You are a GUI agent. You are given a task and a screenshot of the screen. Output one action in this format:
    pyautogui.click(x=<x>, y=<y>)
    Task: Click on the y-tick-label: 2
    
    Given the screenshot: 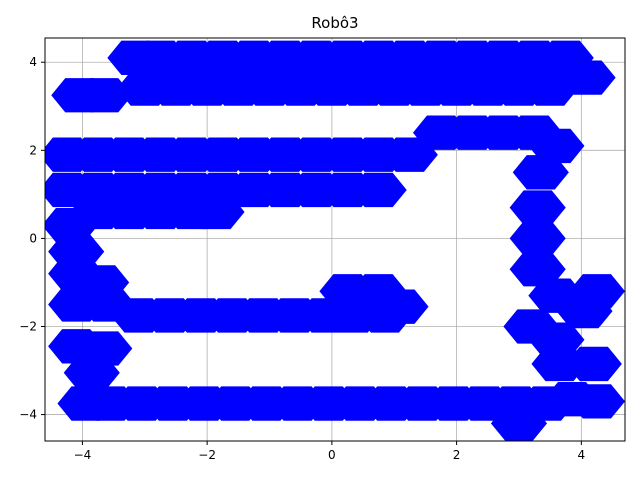 What is the action you would take?
    pyautogui.click(x=33, y=150)
    